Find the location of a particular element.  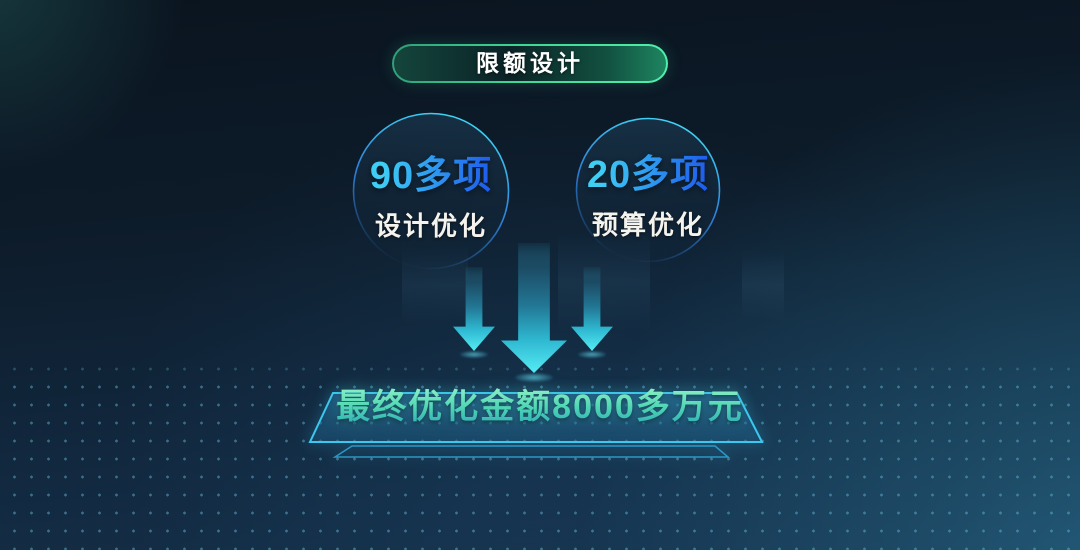

title-badge: 限额设计 is located at coordinates (530, 63).